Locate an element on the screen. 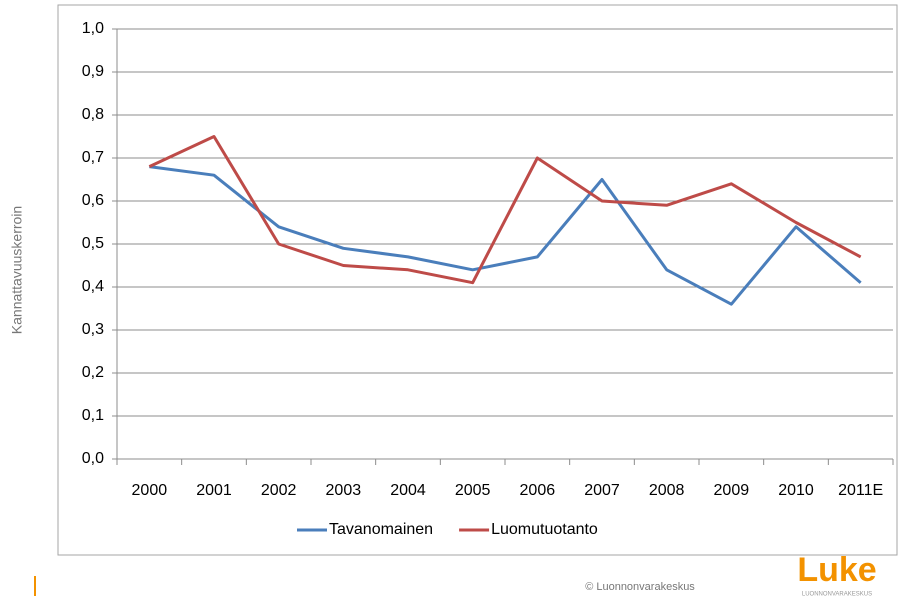 This screenshot has height=599, width=900. copyright: © Luonnonvarakeskus is located at coordinates (640, 587).